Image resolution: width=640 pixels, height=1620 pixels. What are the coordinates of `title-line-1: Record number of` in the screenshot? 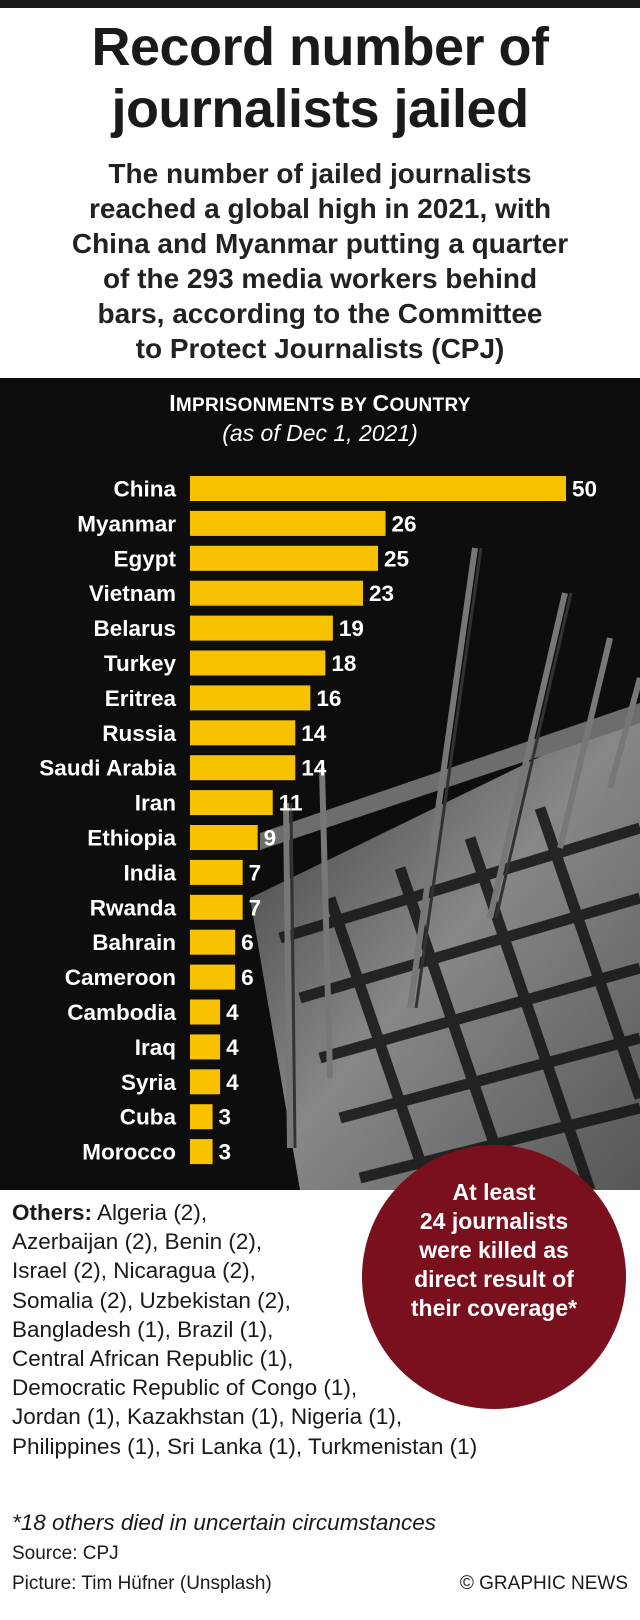 It's located at (320, 47).